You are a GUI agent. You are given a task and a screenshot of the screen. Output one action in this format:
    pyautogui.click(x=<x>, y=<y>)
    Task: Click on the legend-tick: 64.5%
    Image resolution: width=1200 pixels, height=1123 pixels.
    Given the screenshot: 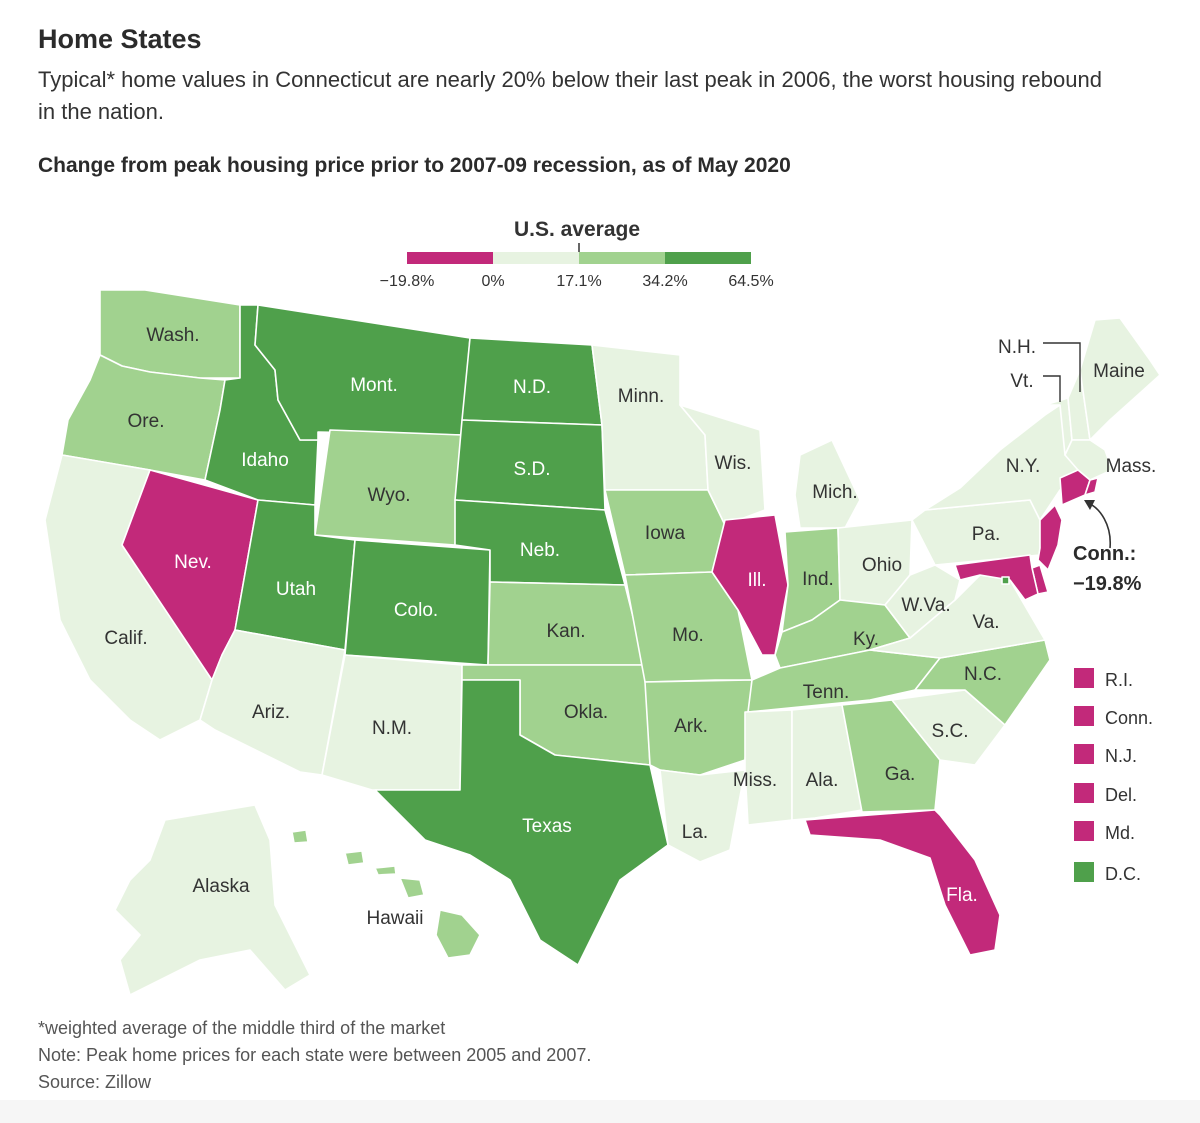 What is the action you would take?
    pyautogui.click(x=750, y=281)
    